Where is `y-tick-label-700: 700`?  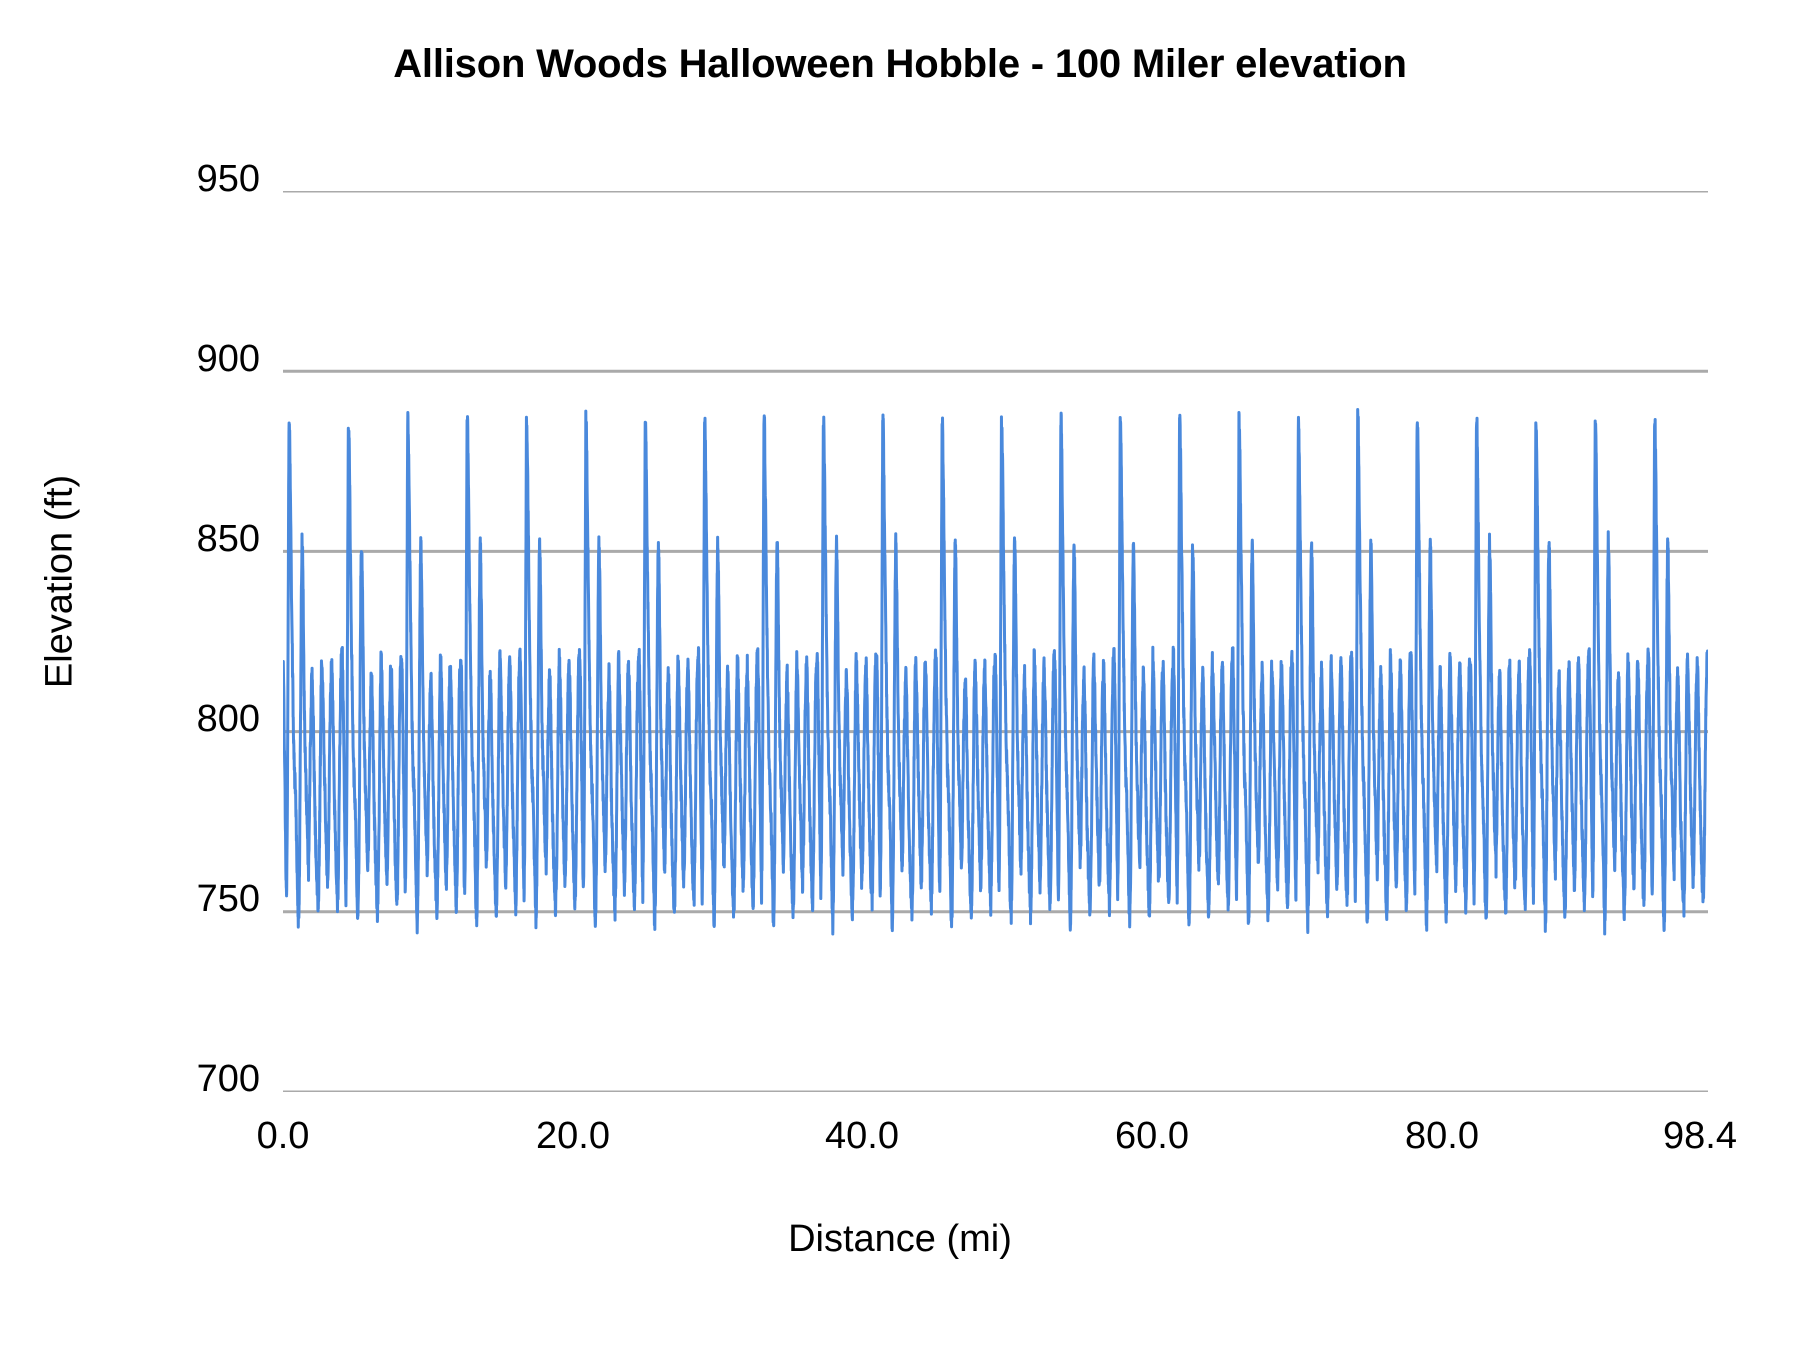 y-tick-label-700: 700 is located at coordinates (228, 1079).